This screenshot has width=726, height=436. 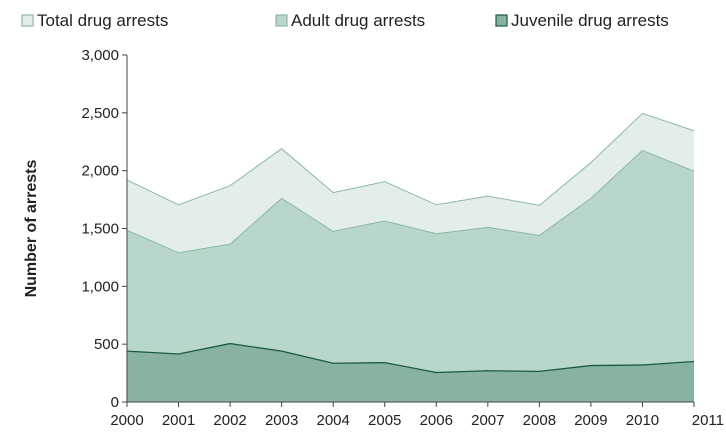 What do you see at coordinates (31, 228) in the screenshot?
I see `y-axis-title: Number of arrests` at bounding box center [31, 228].